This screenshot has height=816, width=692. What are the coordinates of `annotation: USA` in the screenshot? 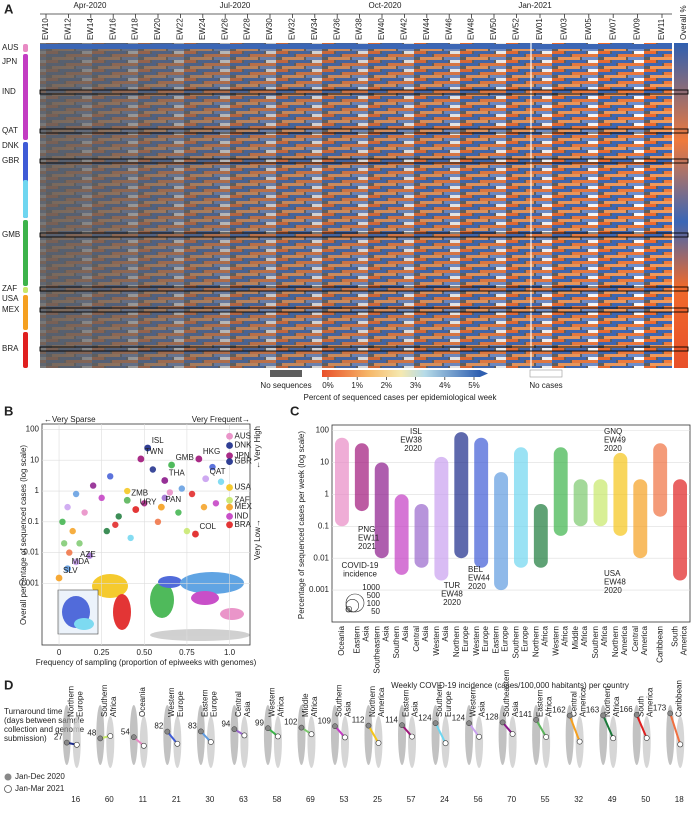 It's located at (612, 573).